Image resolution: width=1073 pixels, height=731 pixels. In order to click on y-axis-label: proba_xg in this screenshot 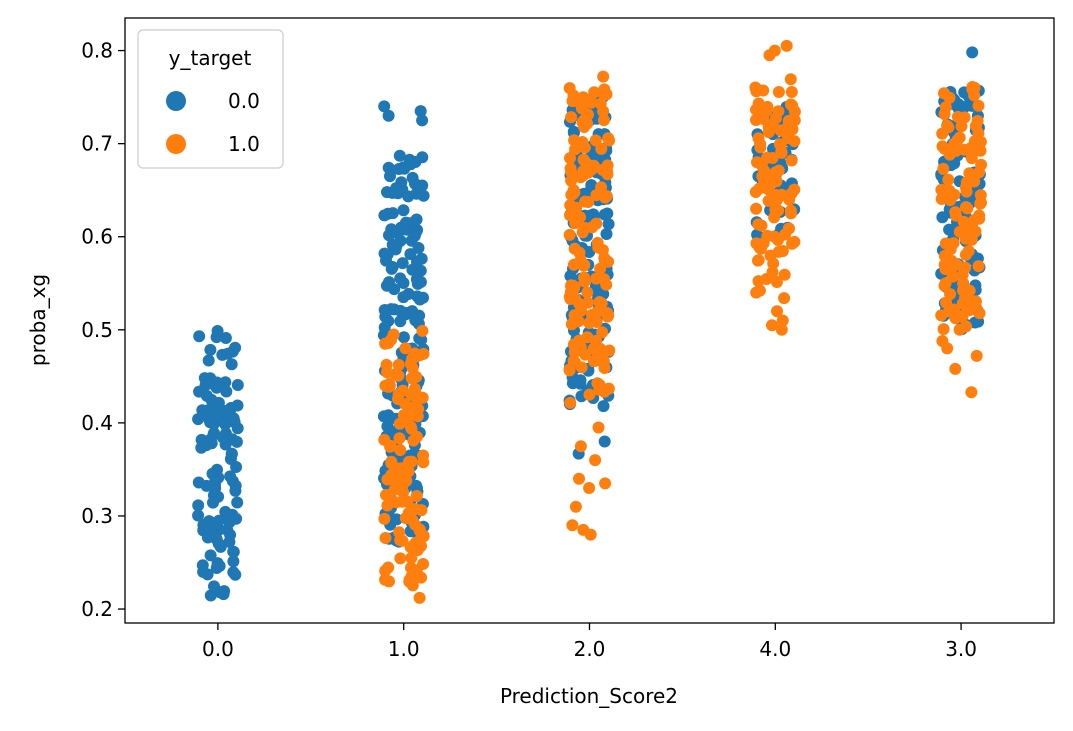, I will do `click(38, 320)`.